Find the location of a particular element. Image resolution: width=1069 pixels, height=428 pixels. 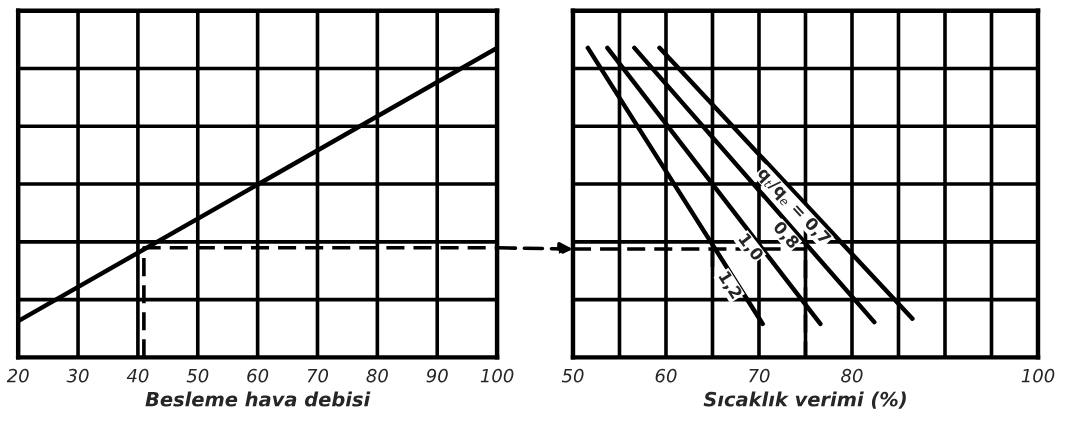

text: 0,8 is located at coordinates (785, 235).